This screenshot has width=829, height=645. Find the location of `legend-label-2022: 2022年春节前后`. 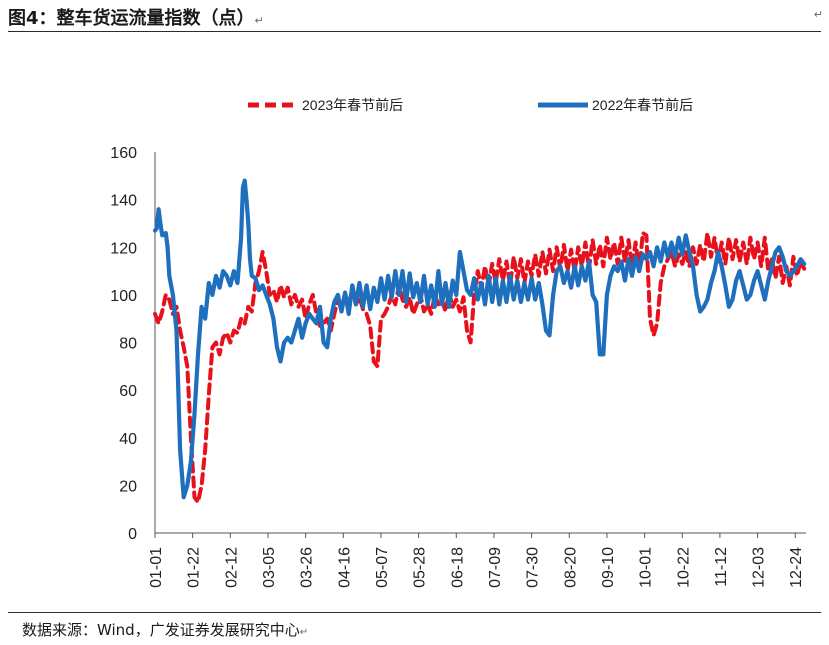

legend-label-2022: 2022年春节前后 is located at coordinates (642, 105).